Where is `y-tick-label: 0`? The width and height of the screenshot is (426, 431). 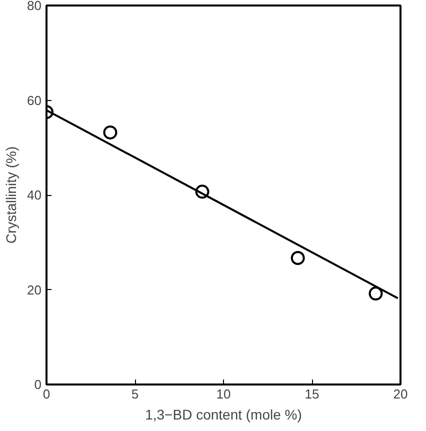 y-tick-label: 0 is located at coordinates (38, 384).